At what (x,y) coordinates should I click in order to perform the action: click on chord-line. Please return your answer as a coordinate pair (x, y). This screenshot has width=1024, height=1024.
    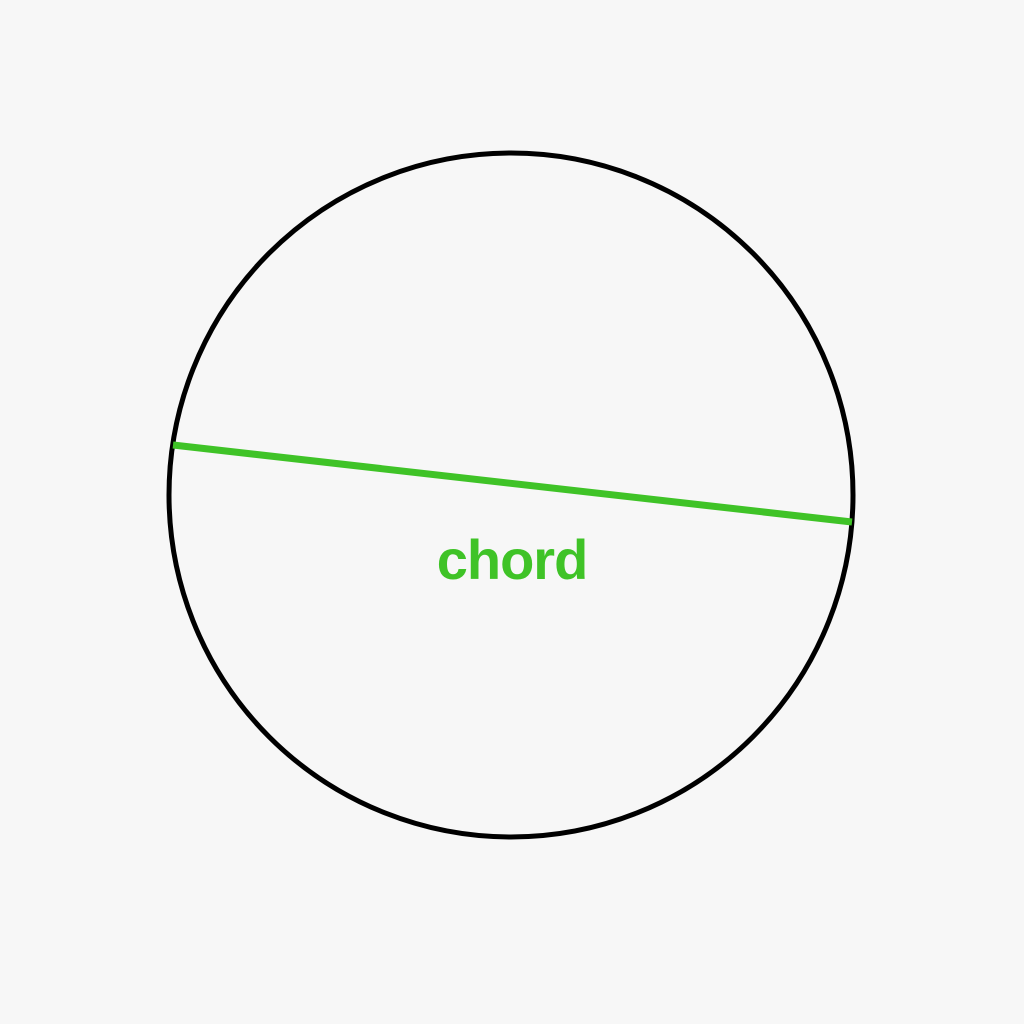
    Looking at the image, I should click on (512, 483).